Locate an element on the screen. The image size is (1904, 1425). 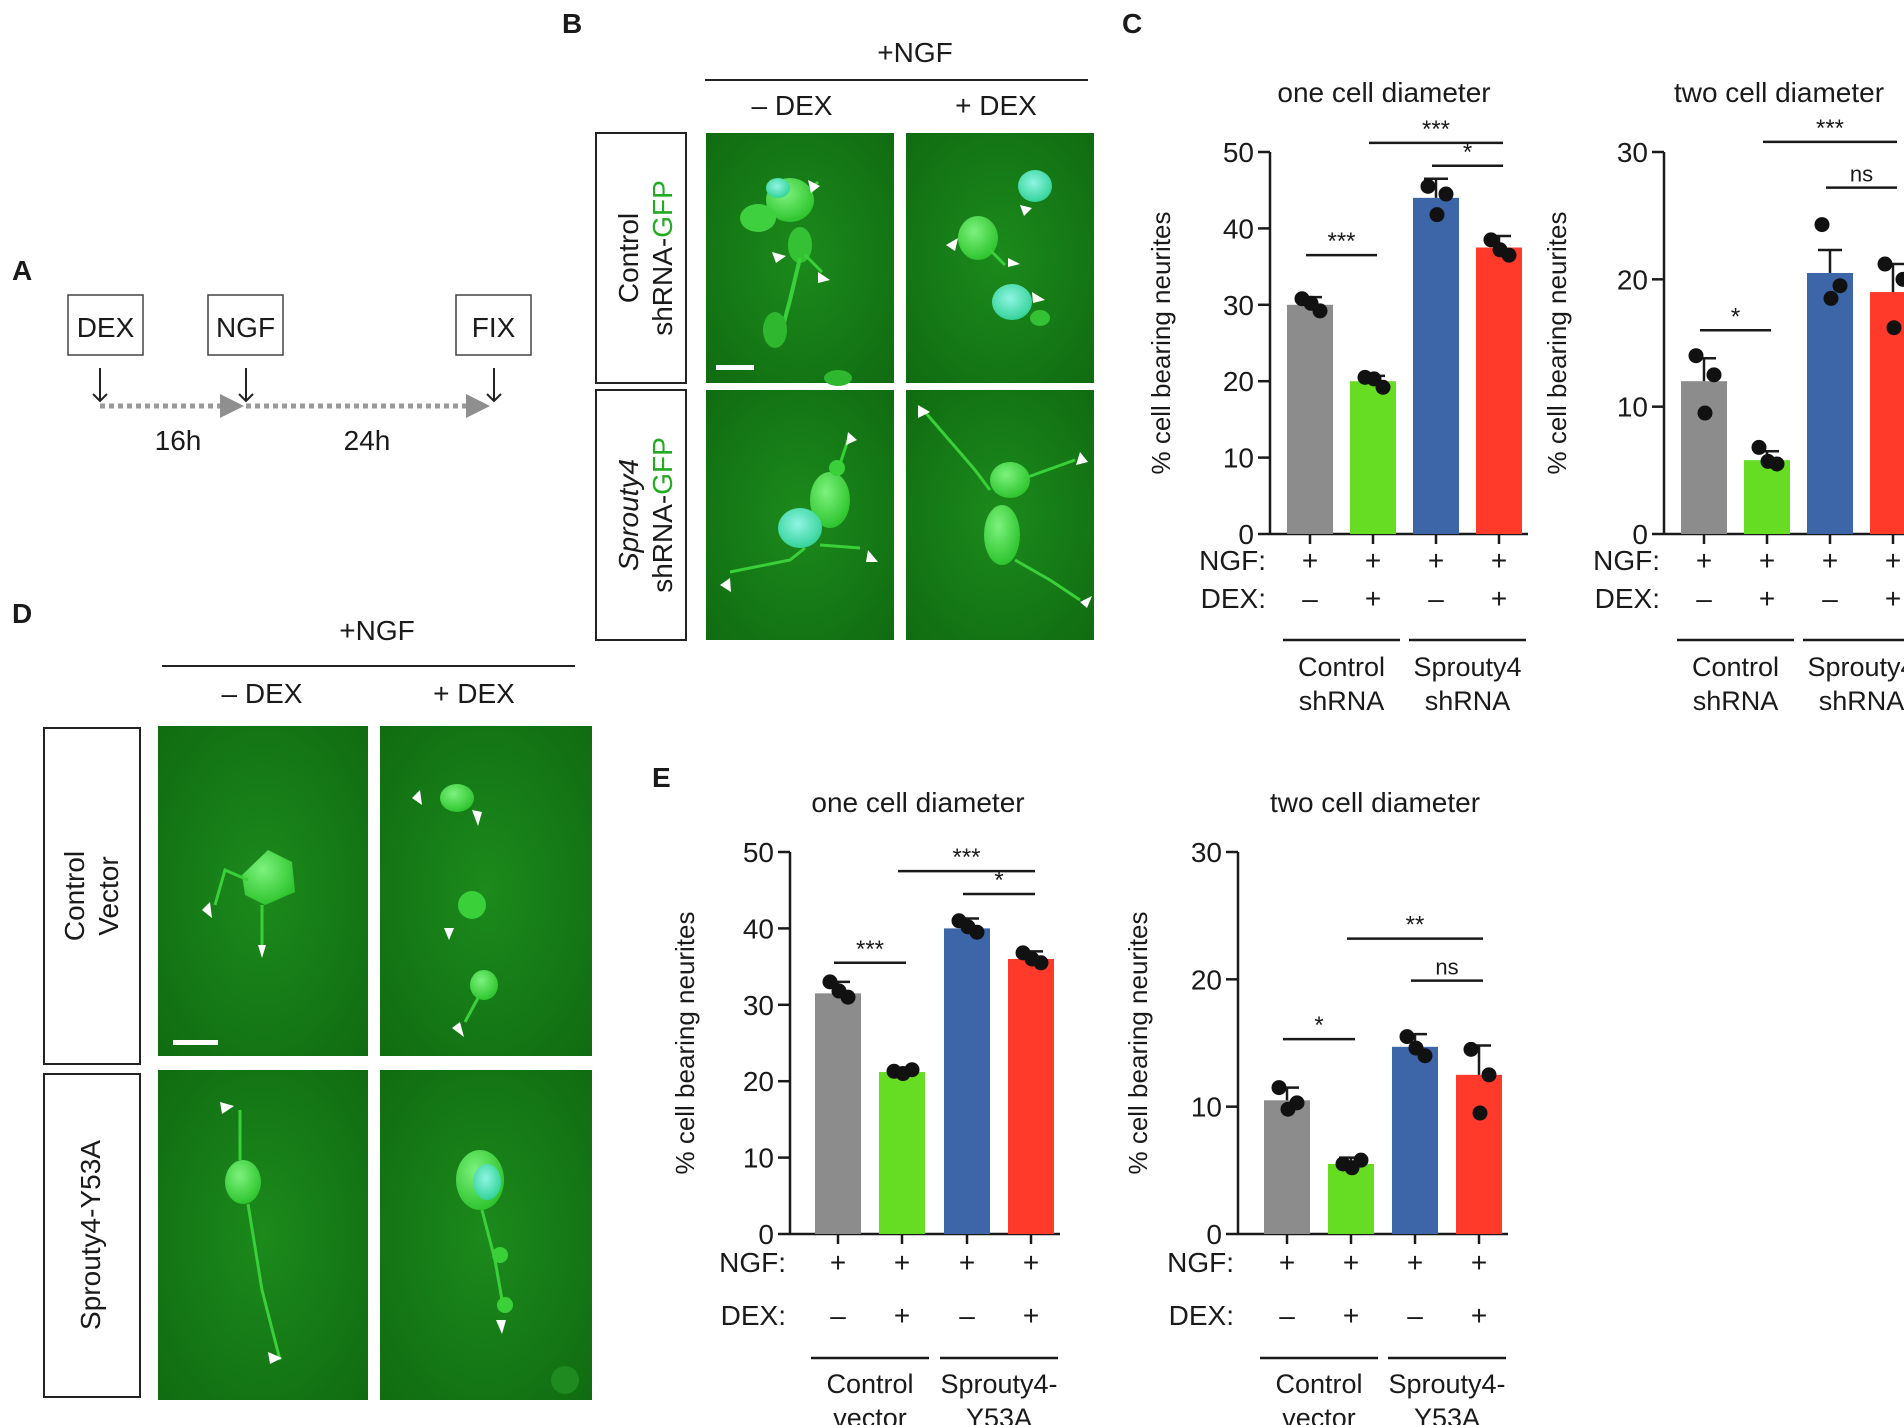
group-label-line-1: Sprouty4- is located at coordinates (1446, 1384).